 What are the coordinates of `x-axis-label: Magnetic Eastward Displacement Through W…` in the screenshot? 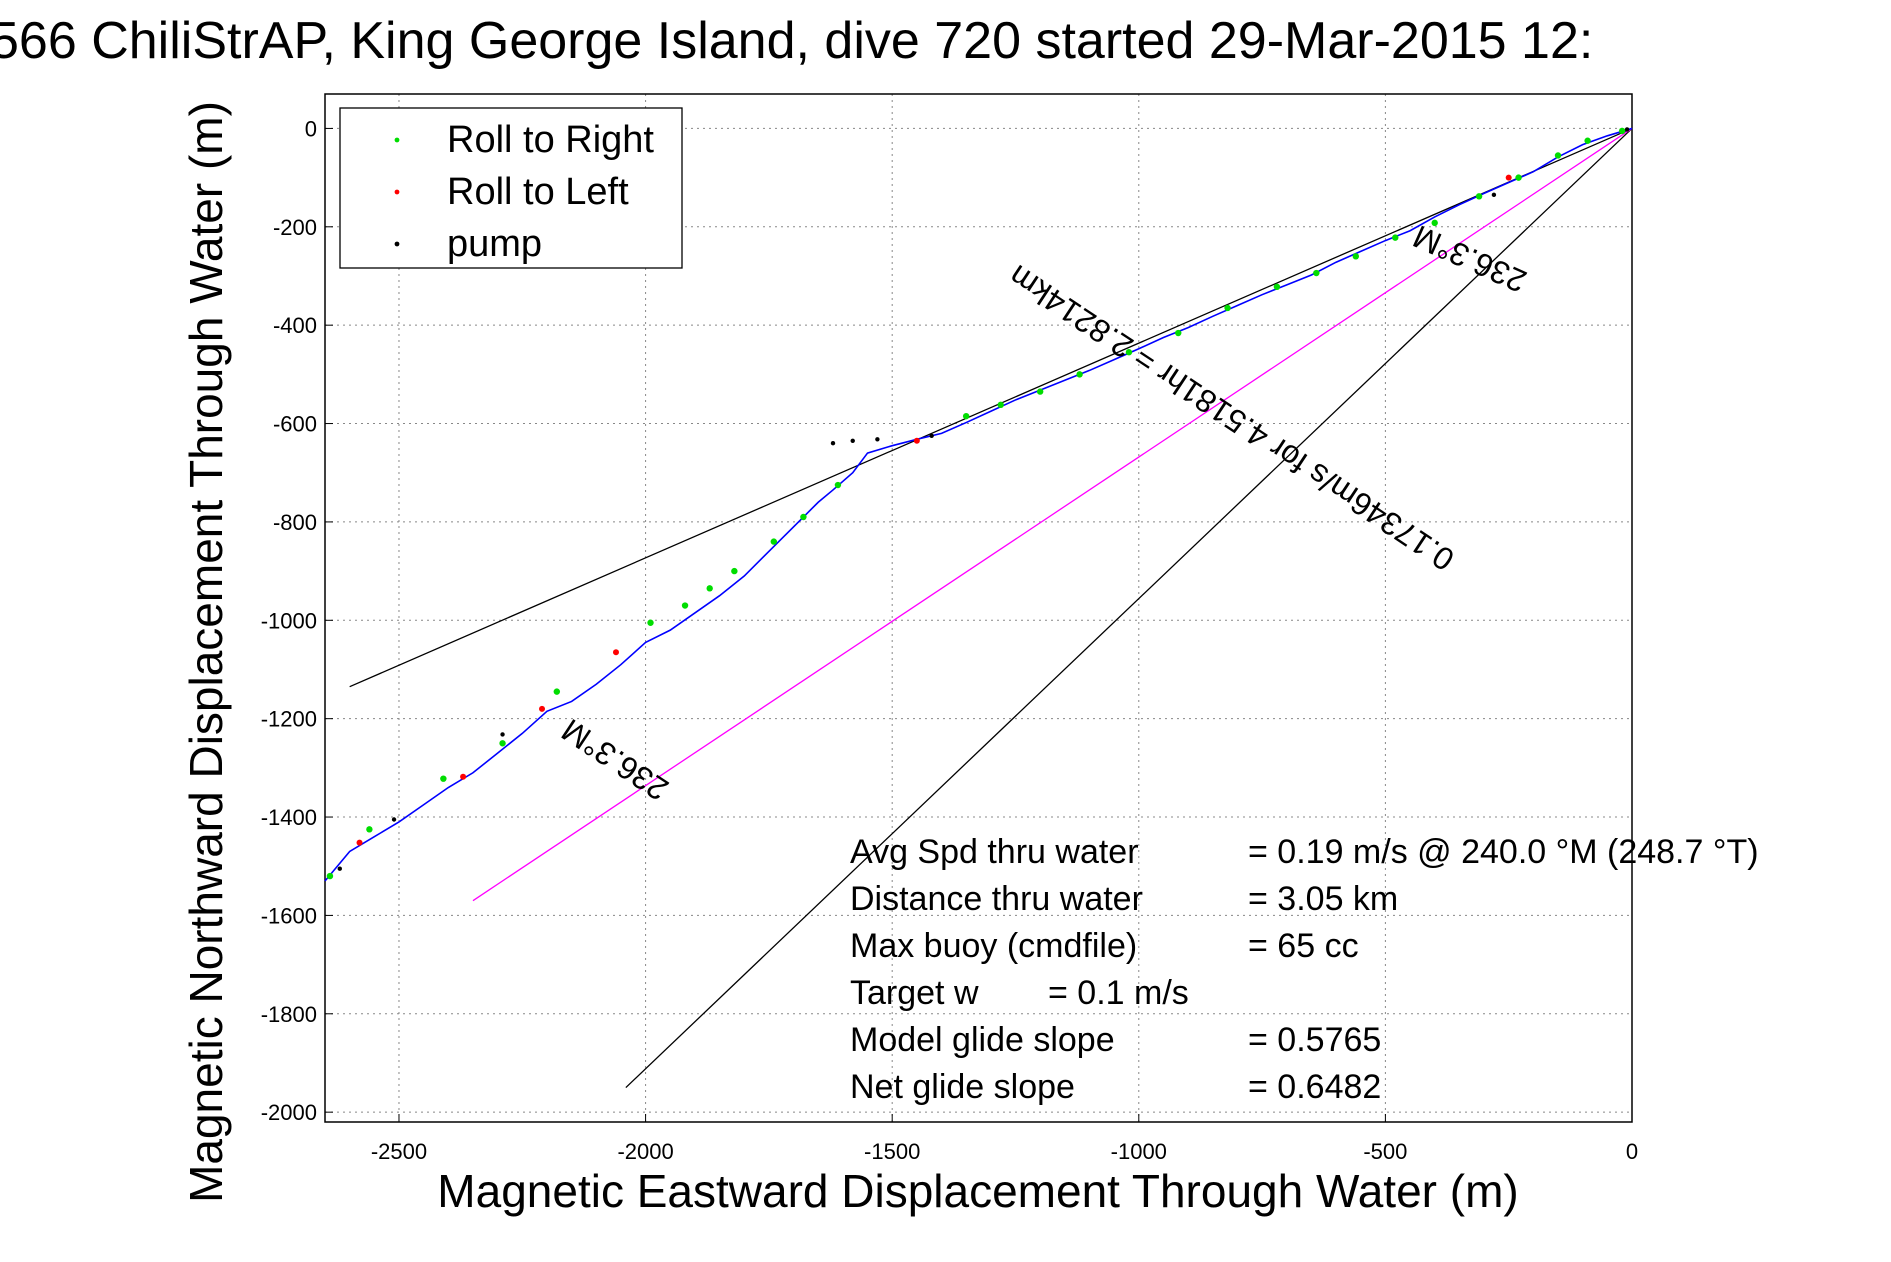 It's located at (977, 1191).